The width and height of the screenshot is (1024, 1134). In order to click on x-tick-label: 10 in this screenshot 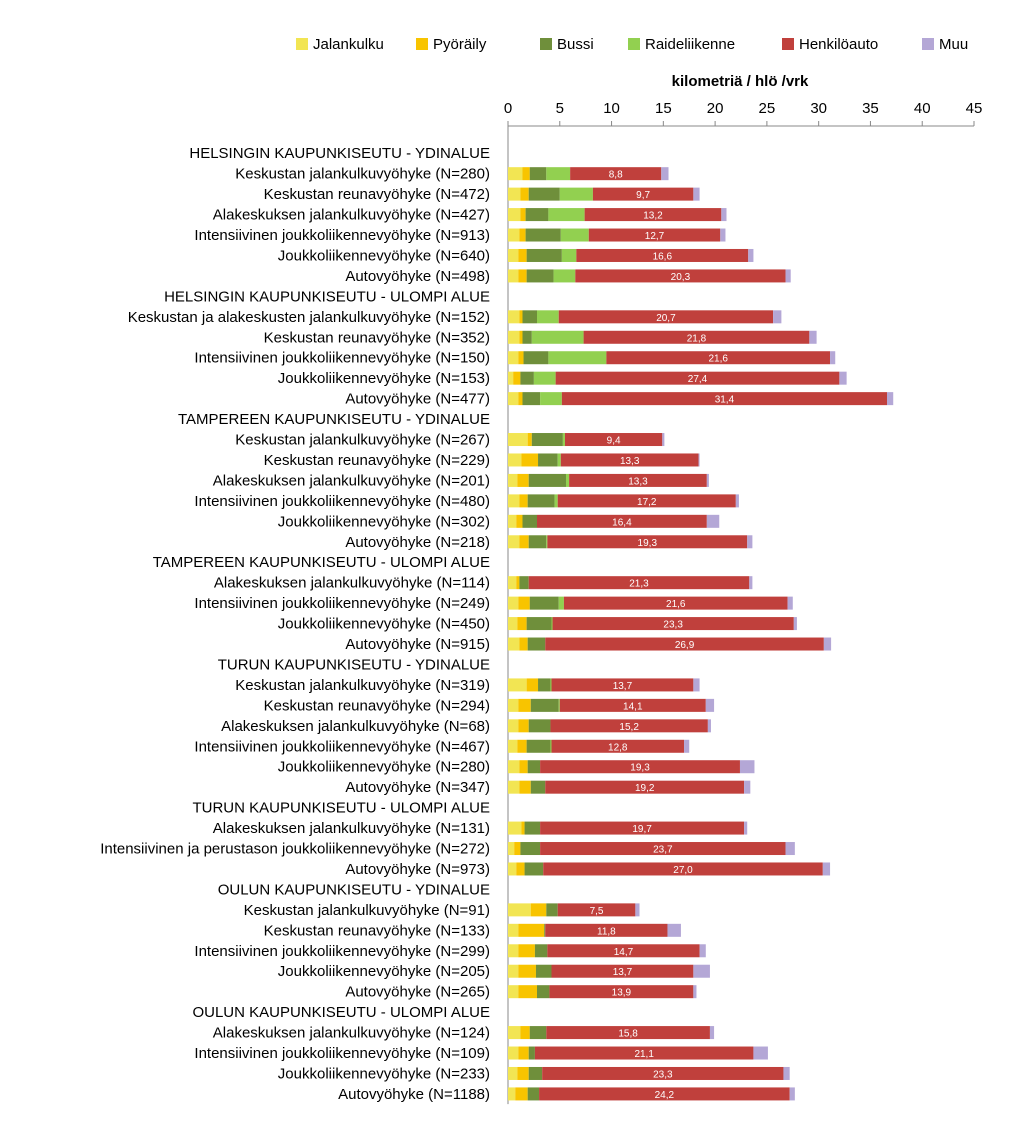, I will do `click(611, 108)`.